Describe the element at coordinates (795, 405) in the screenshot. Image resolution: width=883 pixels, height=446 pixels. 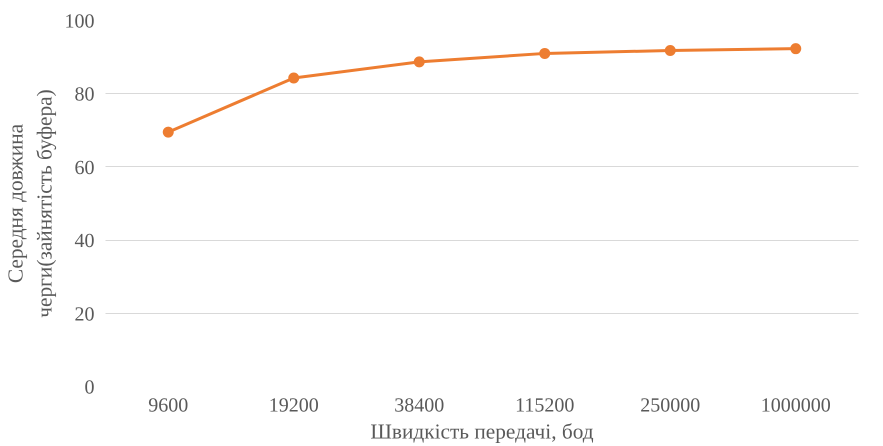
I see `x-tick-label: 1000000` at that location.